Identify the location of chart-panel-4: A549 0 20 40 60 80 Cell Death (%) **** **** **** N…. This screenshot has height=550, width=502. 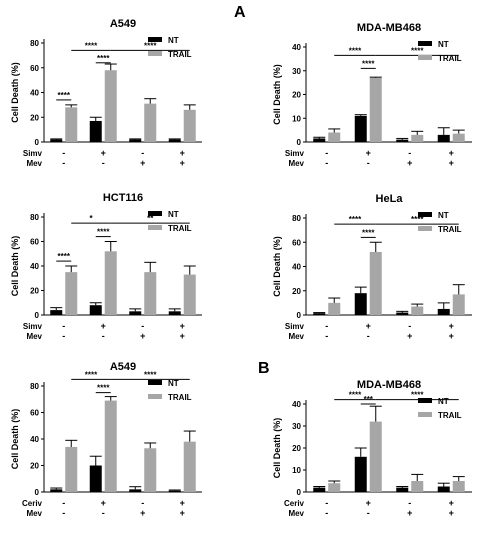
(106, 439).